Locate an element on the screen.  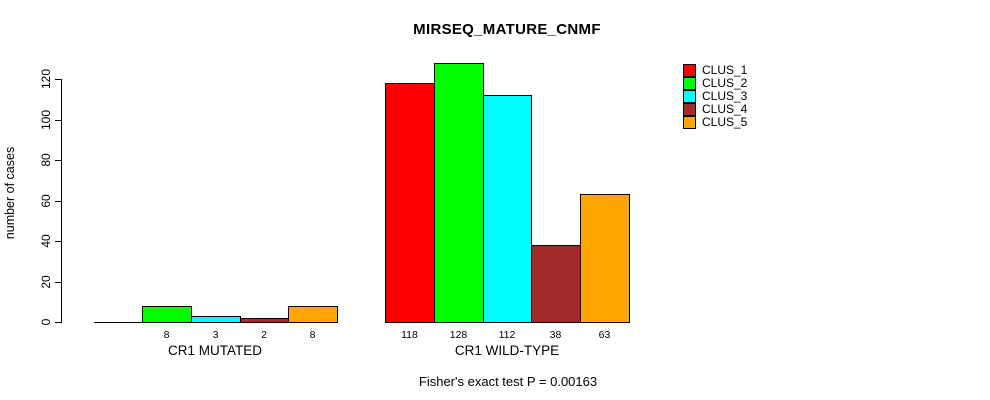
y-tick-label: 100 is located at coordinates (46, 120).